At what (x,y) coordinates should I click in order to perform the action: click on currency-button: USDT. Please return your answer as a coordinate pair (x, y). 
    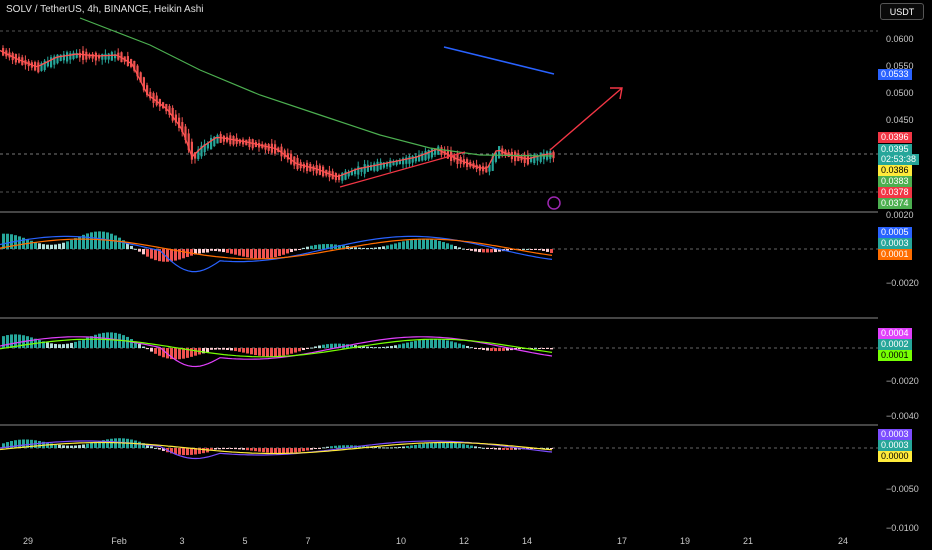
    Looking at the image, I should click on (902, 11).